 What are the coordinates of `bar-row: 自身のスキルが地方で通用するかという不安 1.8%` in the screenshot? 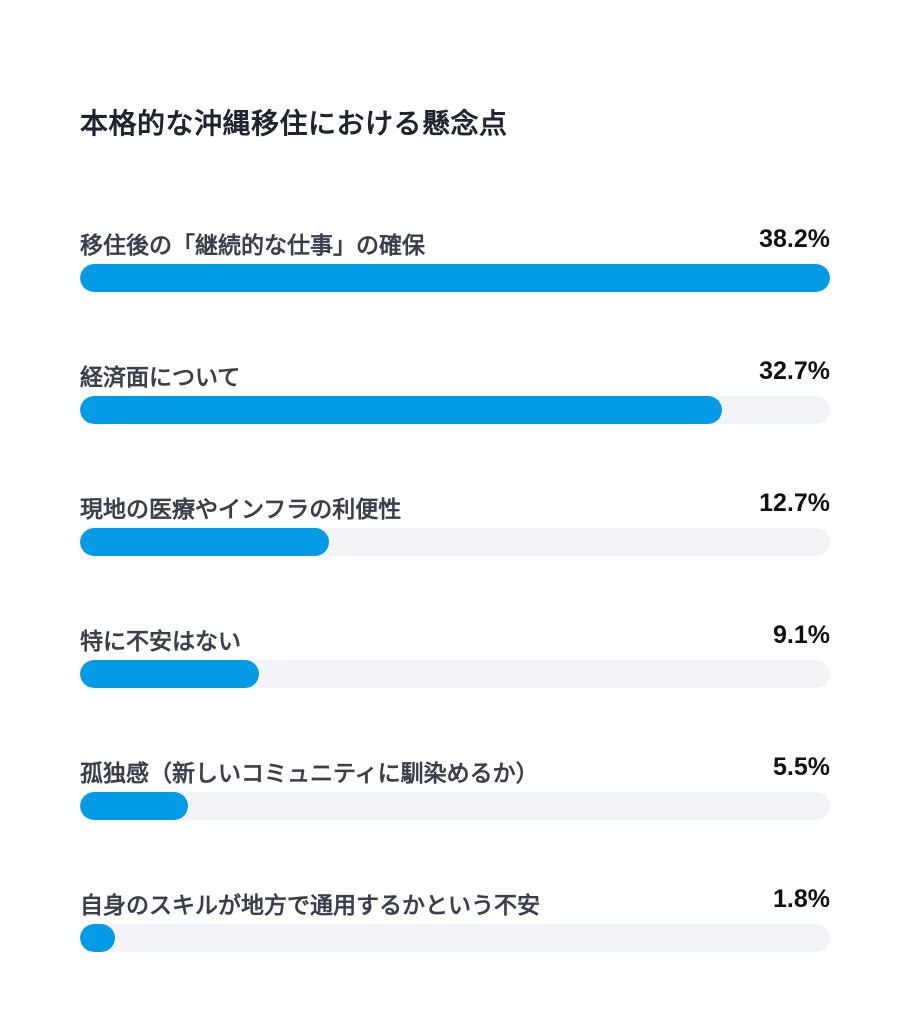 It's located at (455, 948).